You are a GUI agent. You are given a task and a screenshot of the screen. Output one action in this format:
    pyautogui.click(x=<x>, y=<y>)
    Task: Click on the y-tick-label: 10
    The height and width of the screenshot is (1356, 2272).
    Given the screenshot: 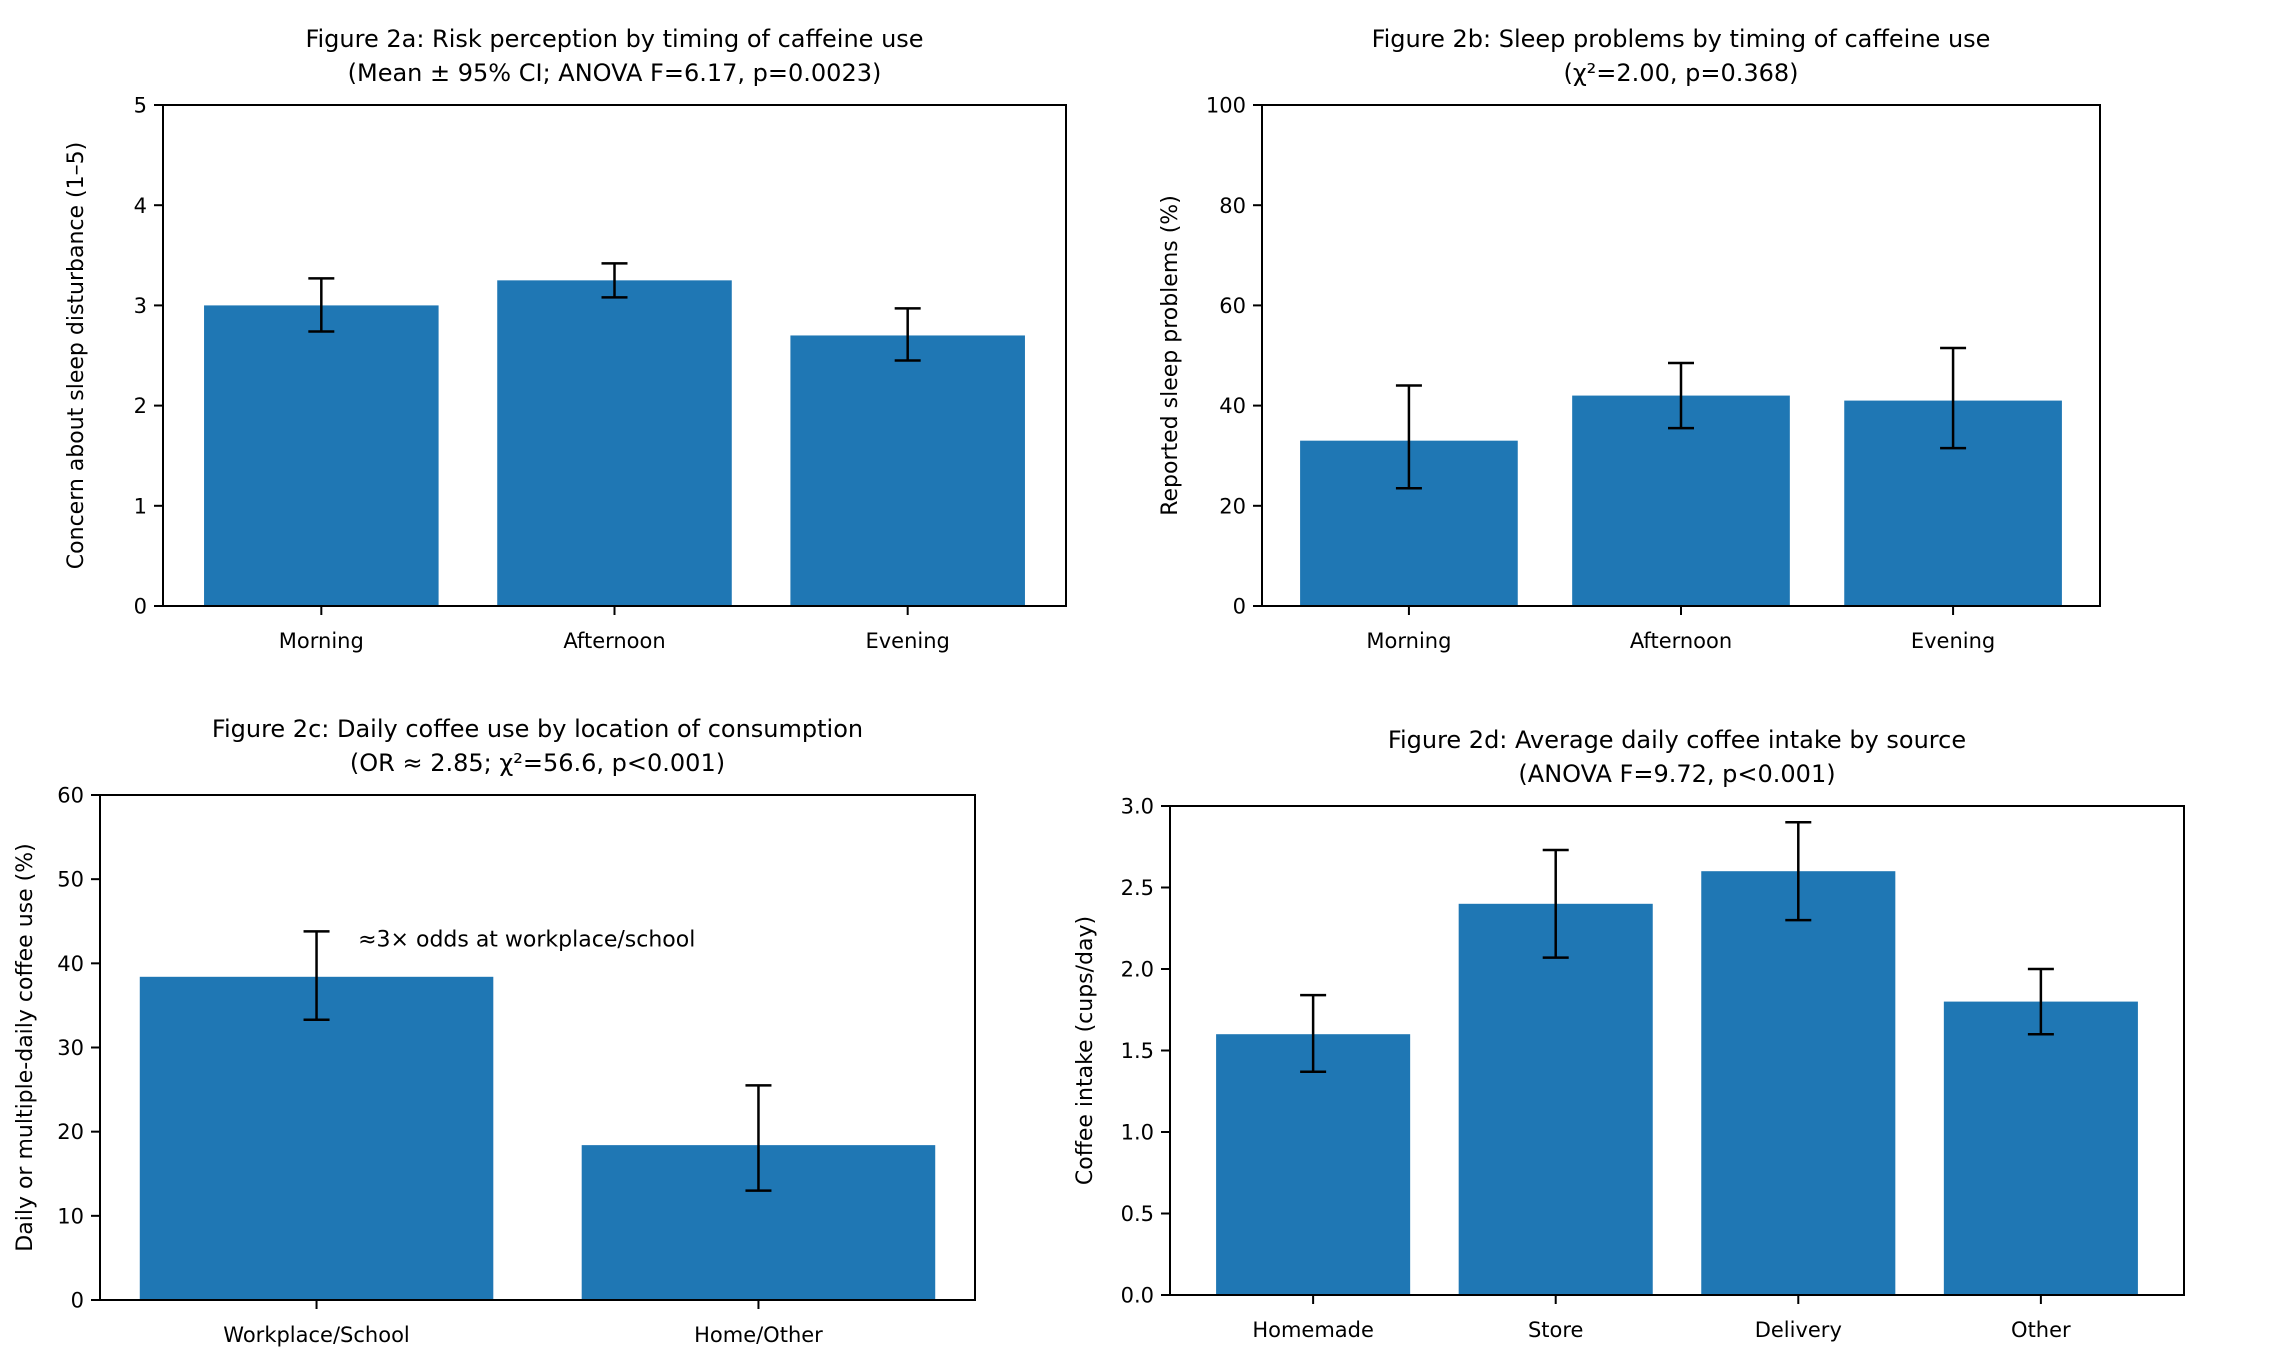 What is the action you would take?
    pyautogui.click(x=70, y=1216)
    